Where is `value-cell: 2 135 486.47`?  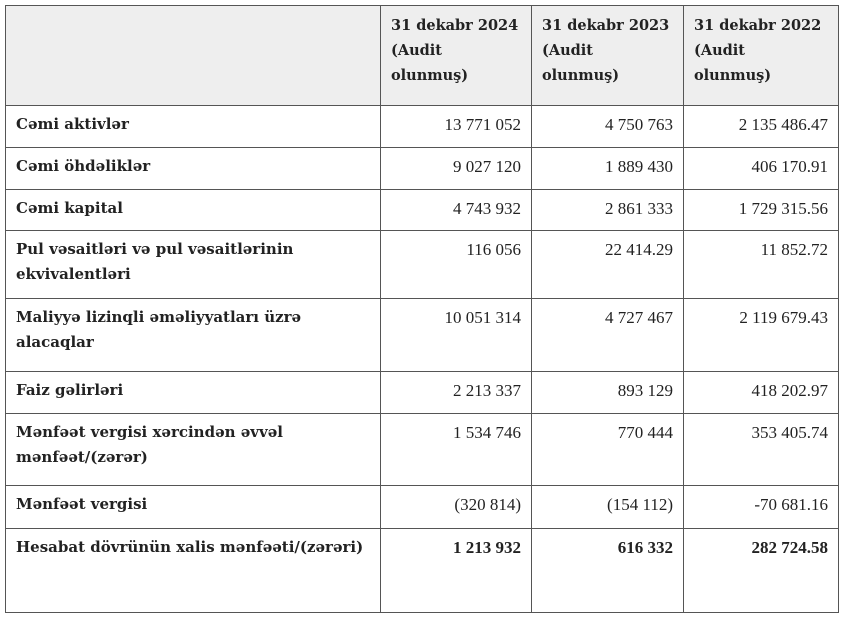
value-cell: 2 135 486.47 is located at coordinates (761, 126).